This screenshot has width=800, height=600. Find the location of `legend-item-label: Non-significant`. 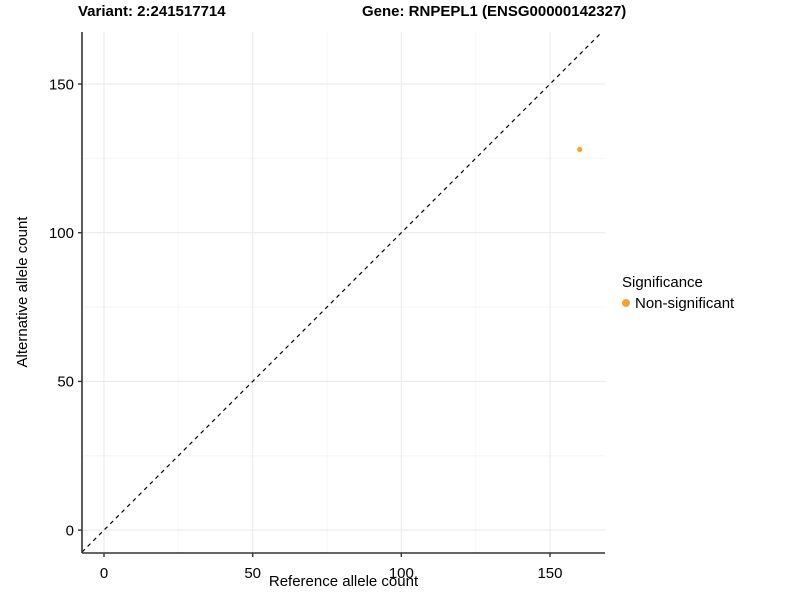

legend-item-label: Non-significant is located at coordinates (685, 303).